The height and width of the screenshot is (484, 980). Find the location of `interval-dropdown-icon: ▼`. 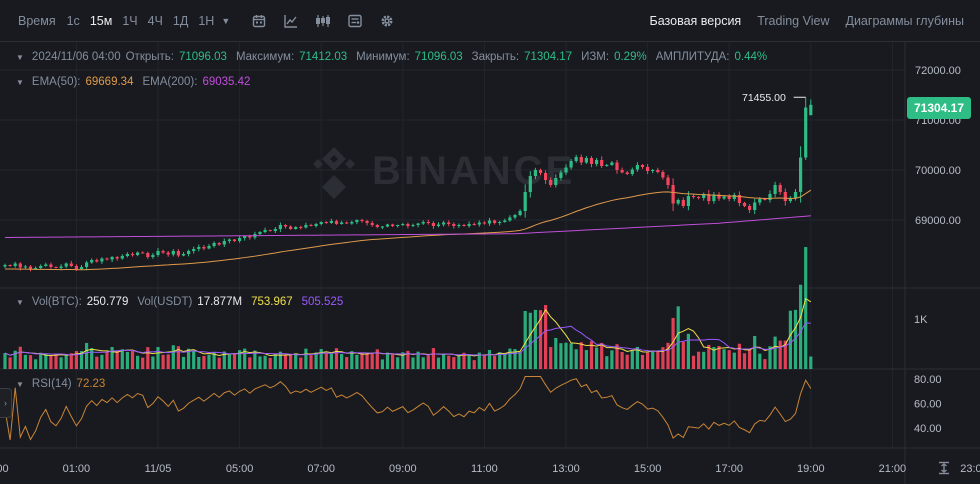

interval-dropdown-icon: ▼ is located at coordinates (226, 20).